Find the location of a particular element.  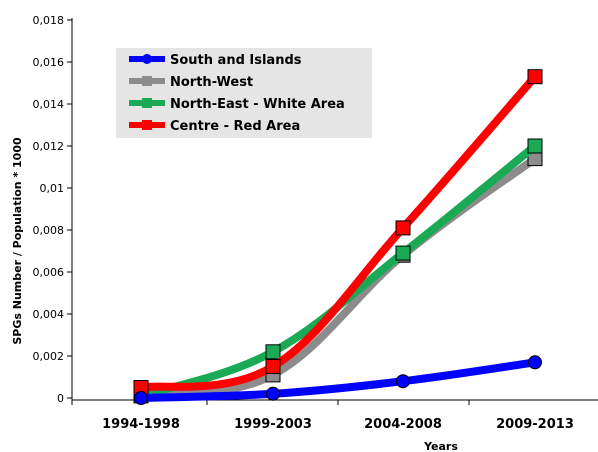

series-line is located at coordinates (338, 380).